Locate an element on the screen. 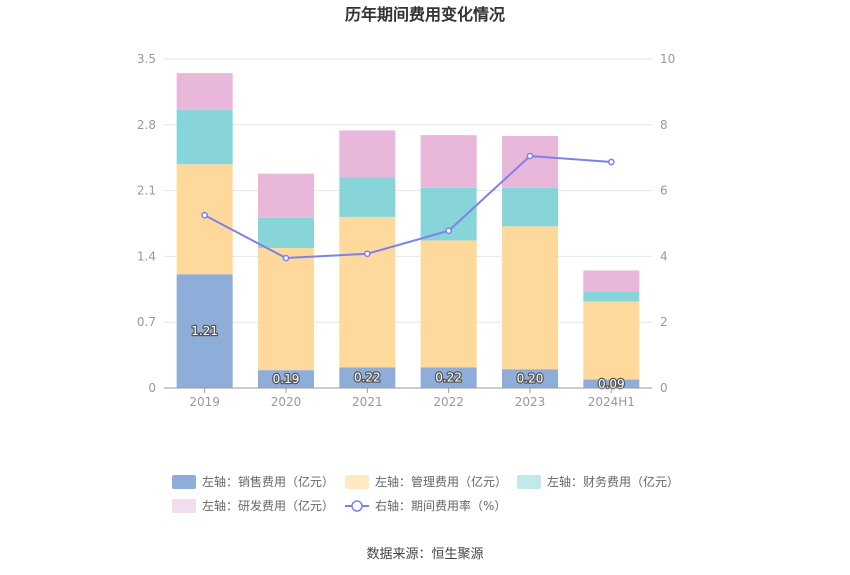  legend-item-2: 左轴：管理费用（亿元） is located at coordinates (426, 481).